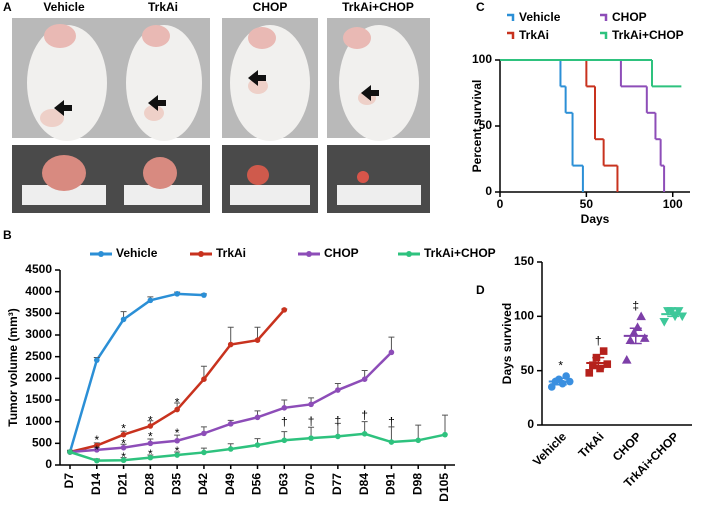 This screenshot has width=709, height=516. I want to click on y-tick-label: 2000, so click(38, 378).